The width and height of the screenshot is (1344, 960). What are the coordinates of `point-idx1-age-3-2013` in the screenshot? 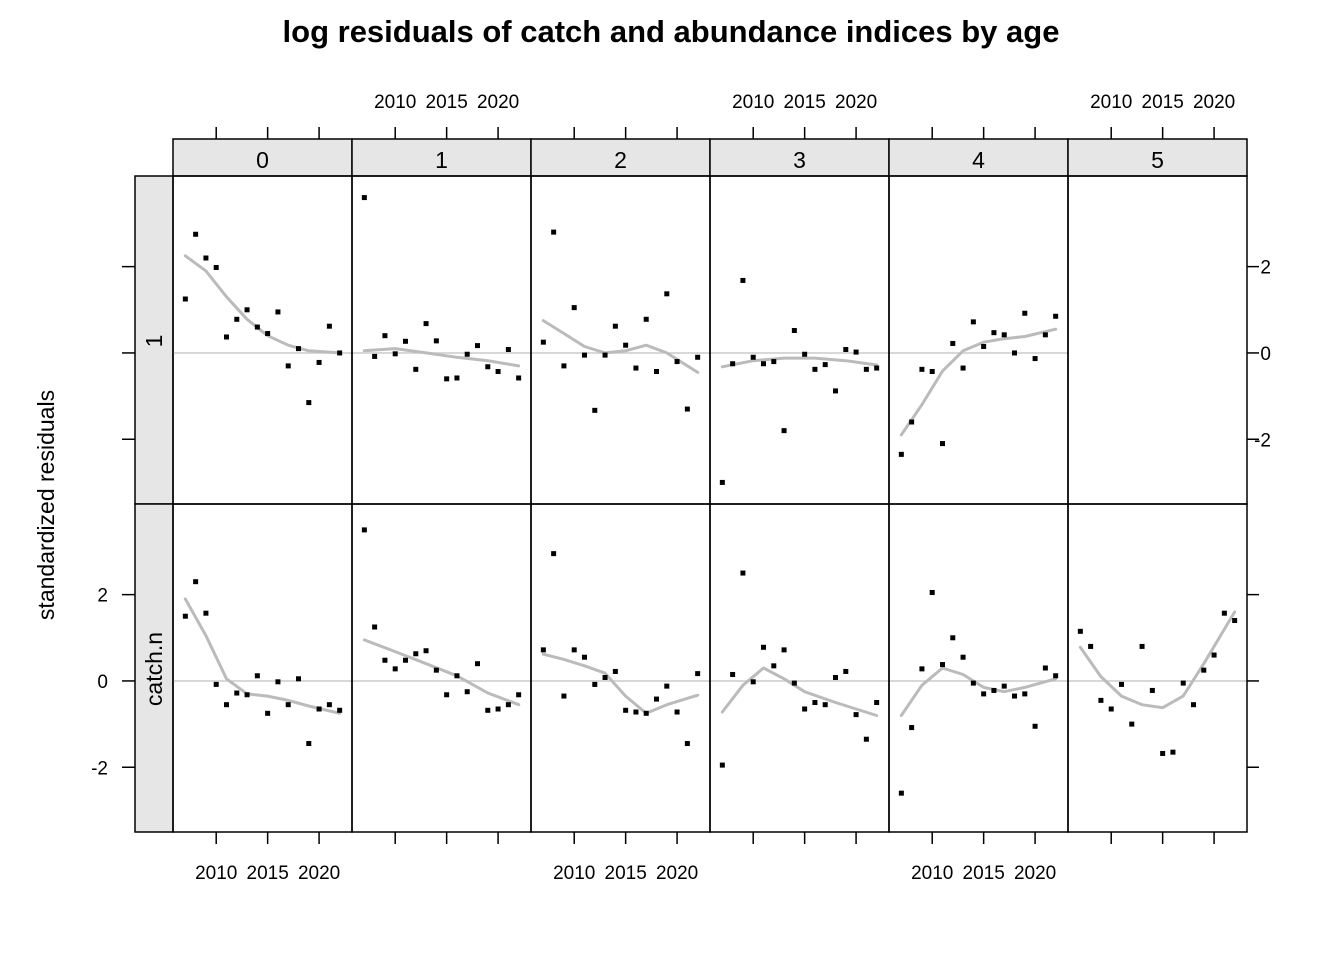 It's located at (784, 431).